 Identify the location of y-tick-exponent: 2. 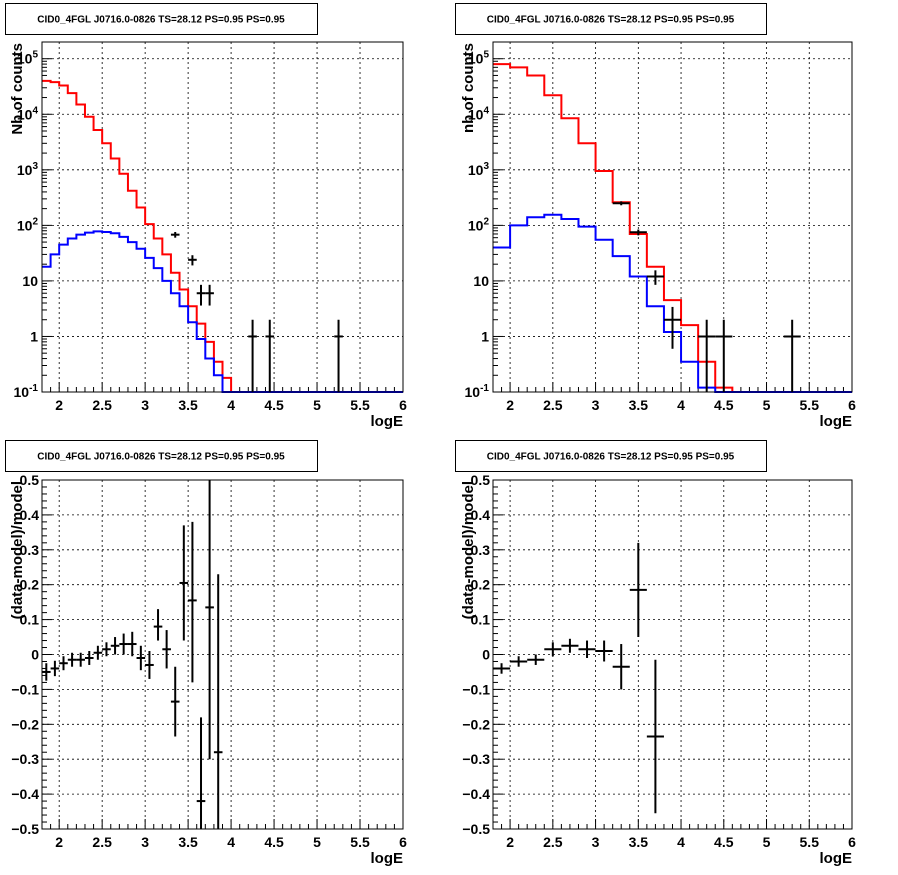
(486, 221).